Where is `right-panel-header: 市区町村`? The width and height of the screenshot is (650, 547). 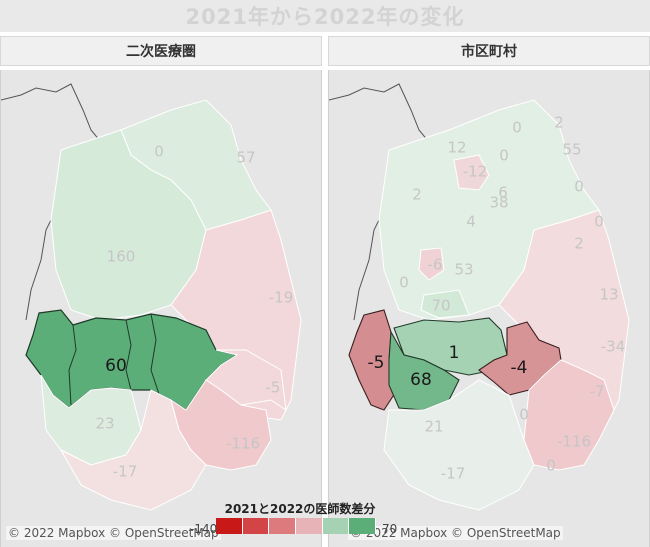 right-panel-header: 市区町村 is located at coordinates (489, 51).